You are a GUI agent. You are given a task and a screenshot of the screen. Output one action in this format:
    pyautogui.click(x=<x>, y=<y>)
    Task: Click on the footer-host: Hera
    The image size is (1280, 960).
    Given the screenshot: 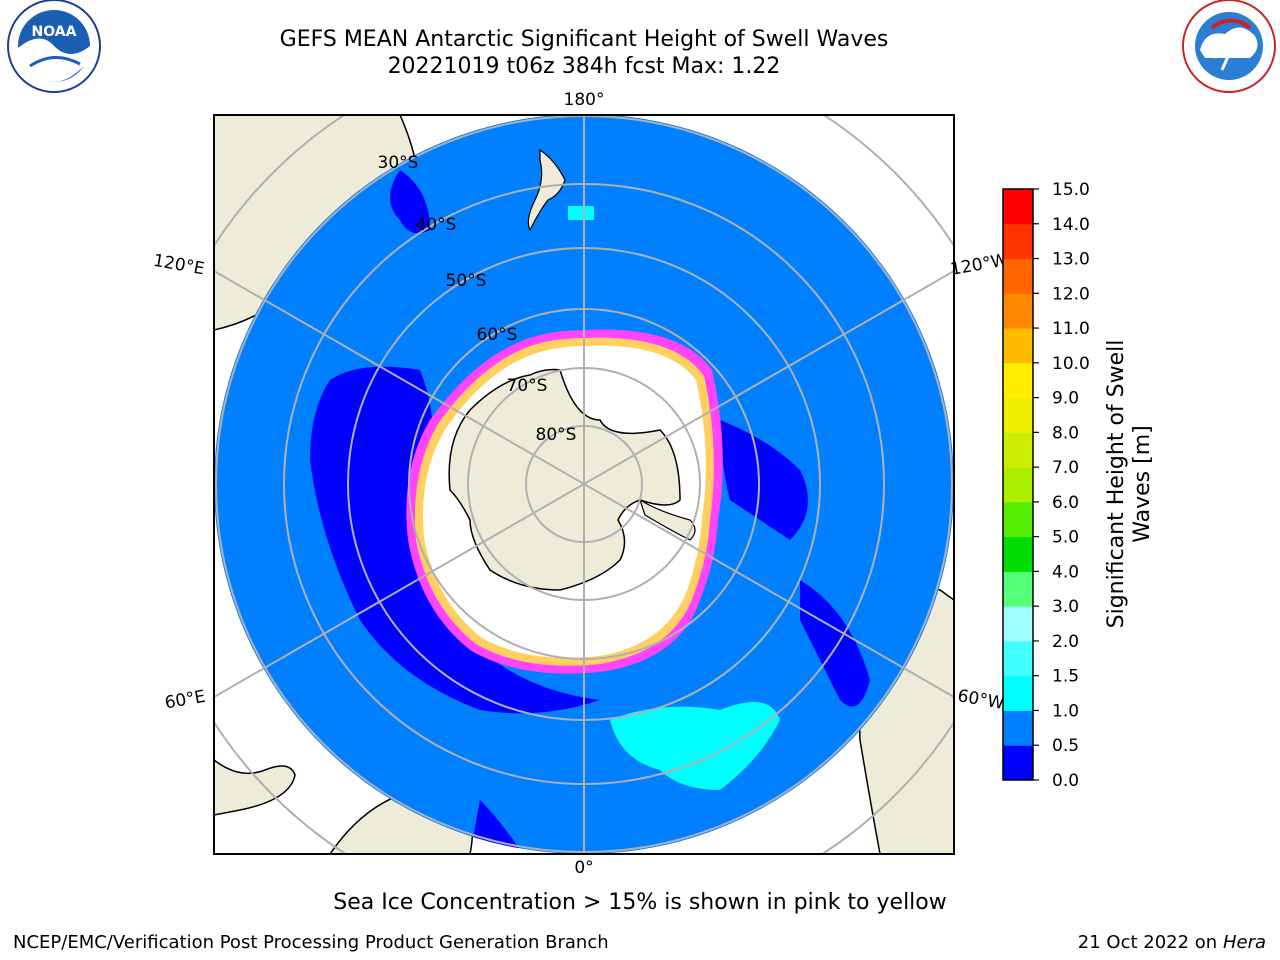 What is the action you would take?
    pyautogui.click(x=1244, y=942)
    